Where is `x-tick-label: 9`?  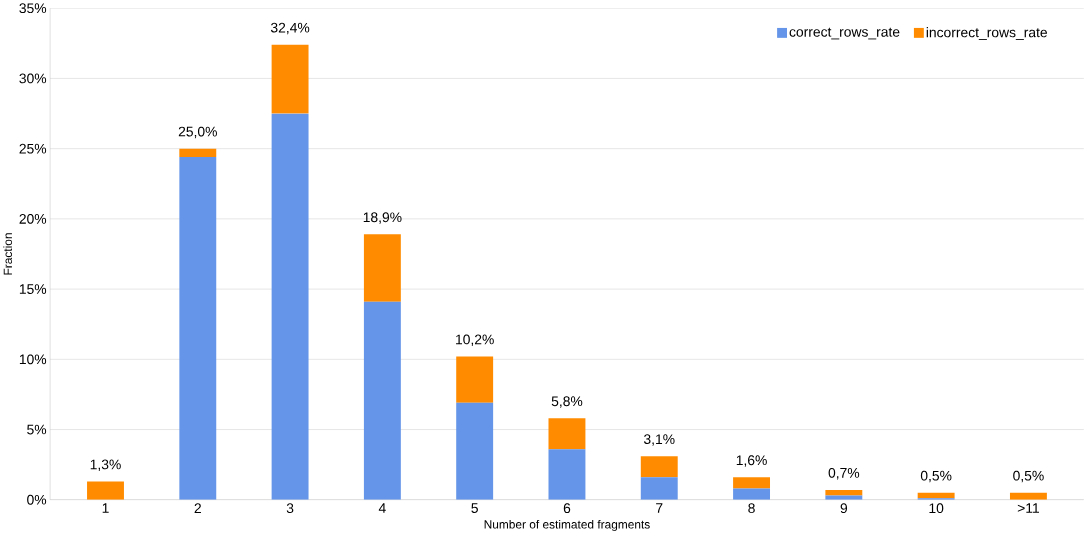
x-tick-label: 9 is located at coordinates (844, 508).